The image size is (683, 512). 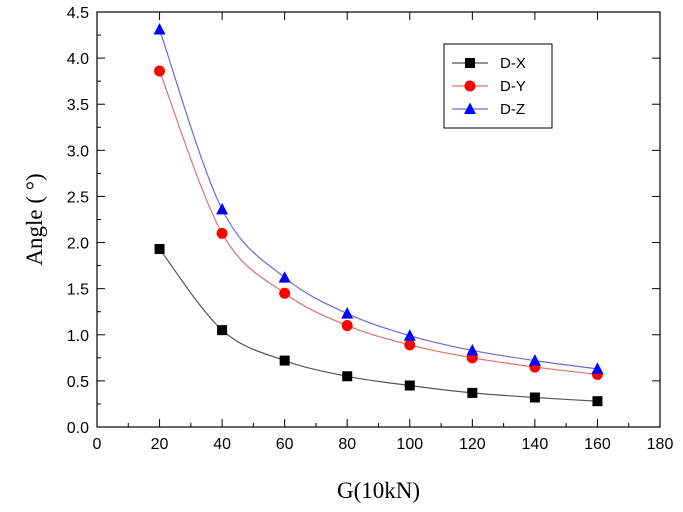 I want to click on legend-marker-d-y, so click(x=470, y=86).